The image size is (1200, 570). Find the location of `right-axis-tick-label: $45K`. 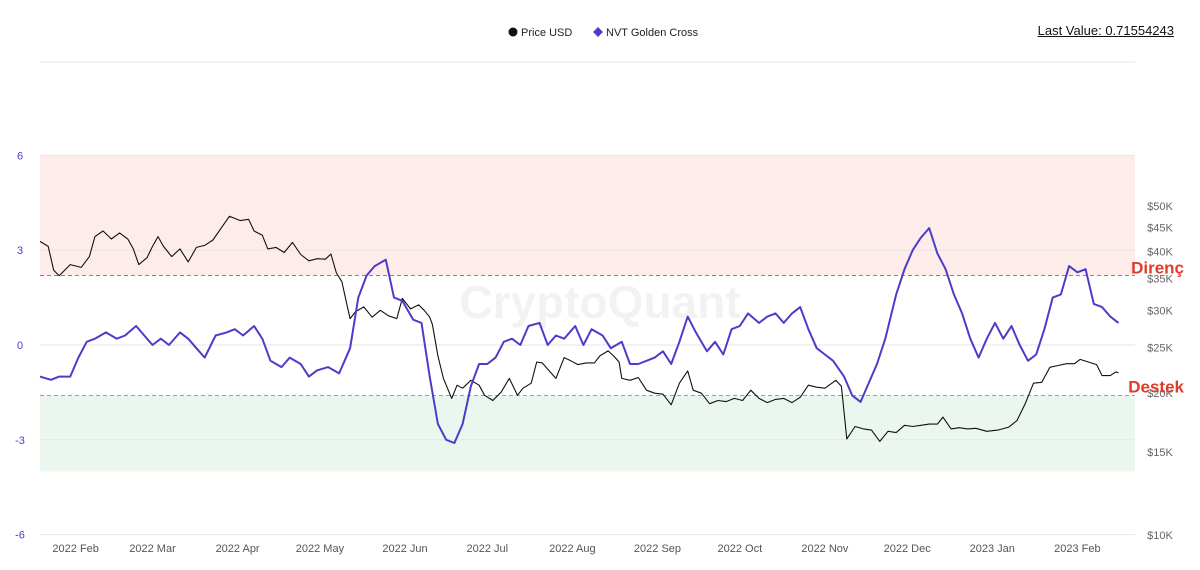

right-axis-tick-label: $45K is located at coordinates (1160, 228).